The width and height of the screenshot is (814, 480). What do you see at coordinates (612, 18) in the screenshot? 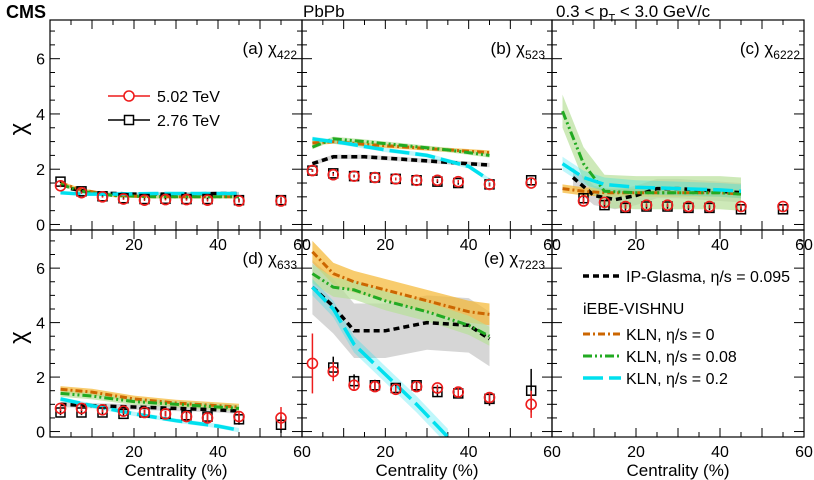
I see `kinematics-subscript: T` at bounding box center [612, 18].